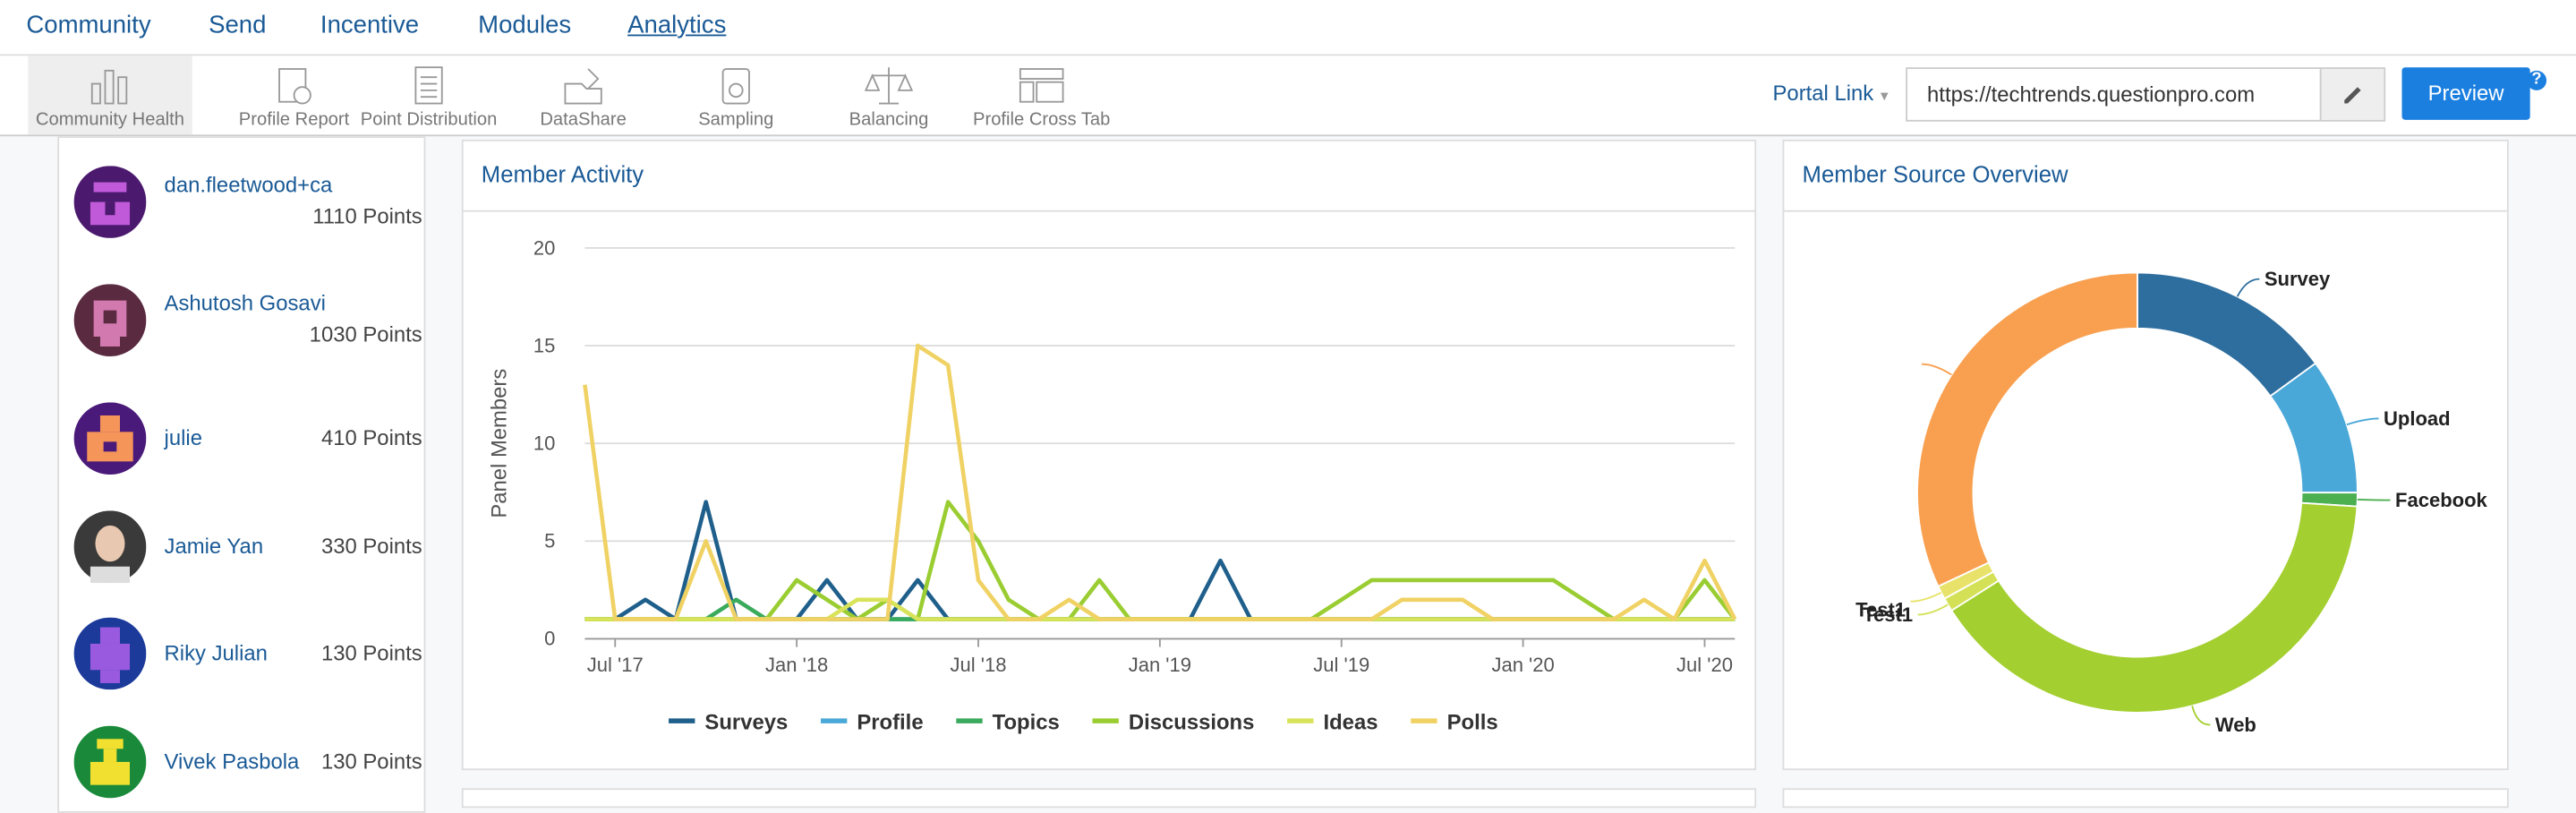 Image resolution: width=2576 pixels, height=813 pixels. Describe the element at coordinates (88, 25) in the screenshot. I see `nav-item: Community` at that location.